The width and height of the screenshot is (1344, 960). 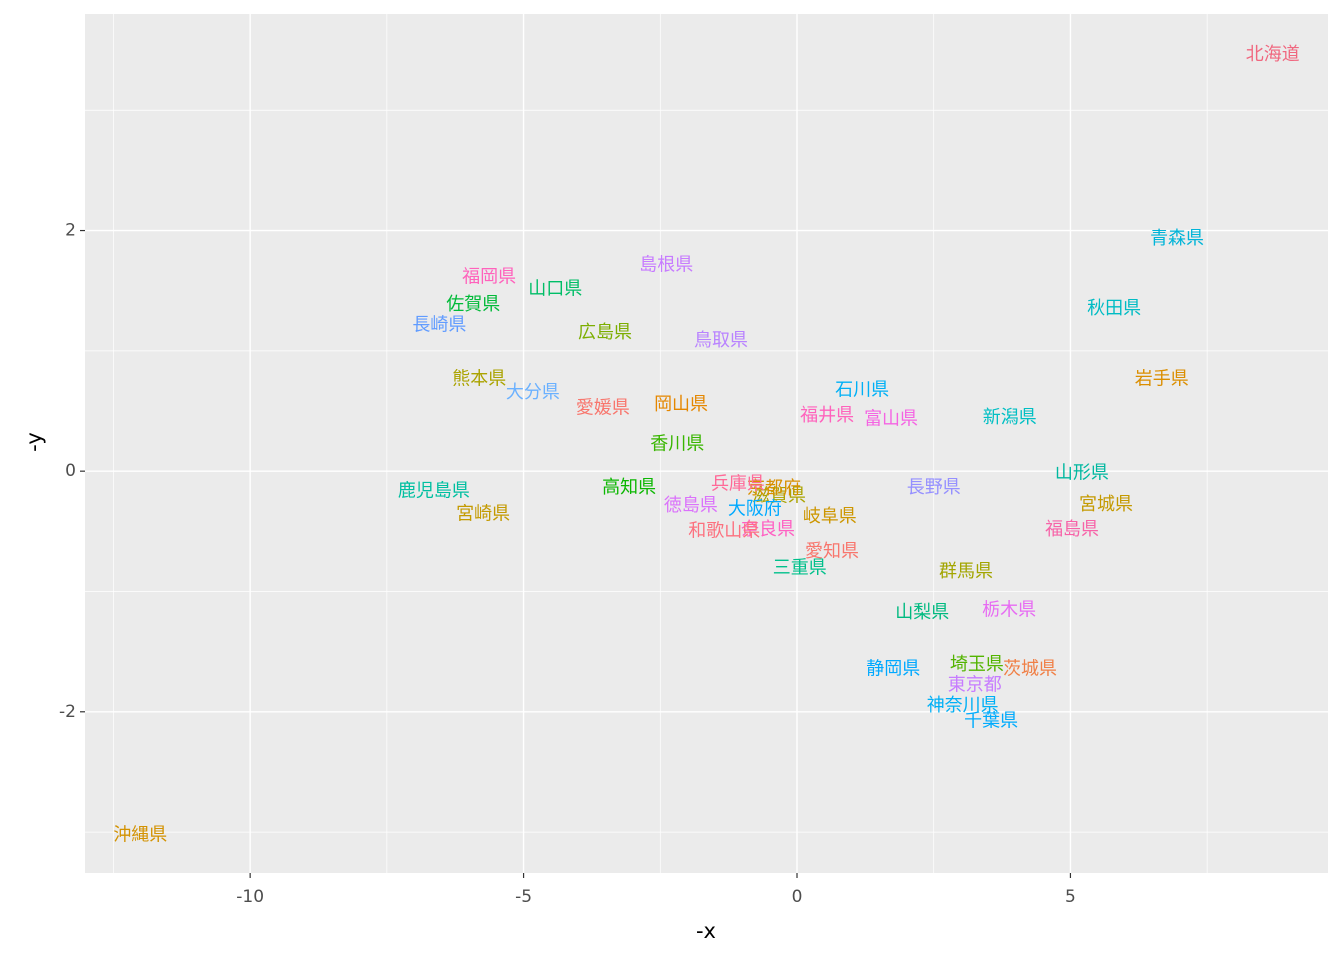 I want to click on point-label: 大阪府, so click(x=755, y=509).